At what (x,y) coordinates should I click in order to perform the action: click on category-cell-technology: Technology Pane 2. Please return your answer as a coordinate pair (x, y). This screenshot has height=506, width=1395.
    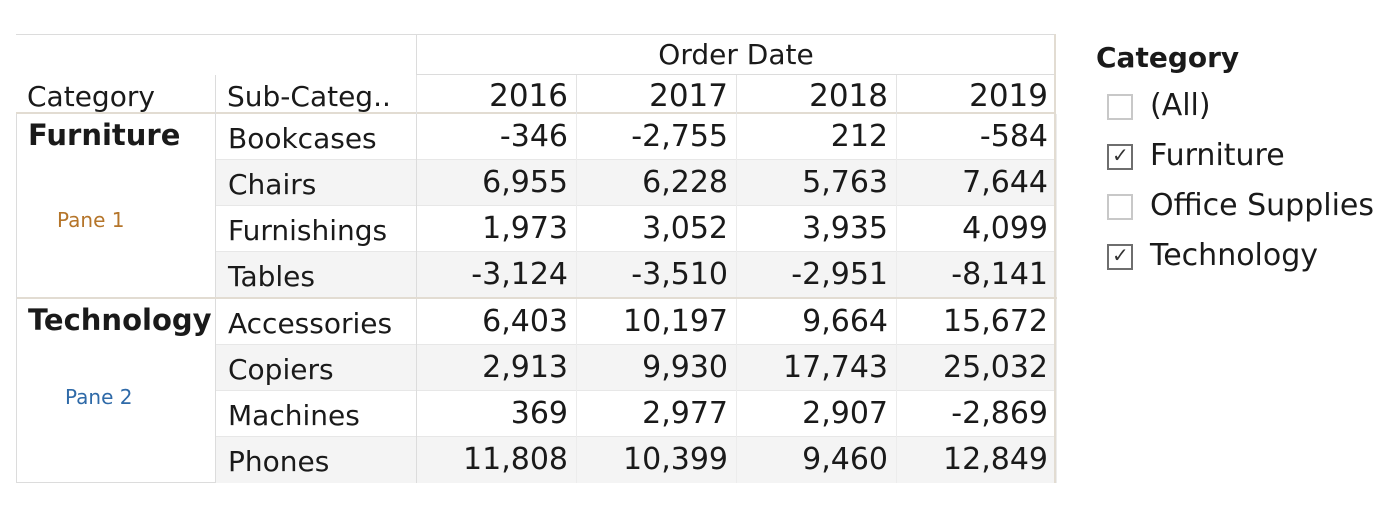
    Looking at the image, I should click on (116, 390).